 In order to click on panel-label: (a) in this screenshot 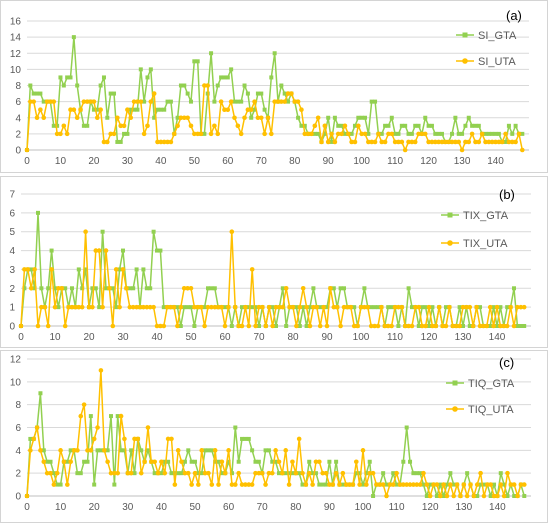, I will do `click(514, 15)`.